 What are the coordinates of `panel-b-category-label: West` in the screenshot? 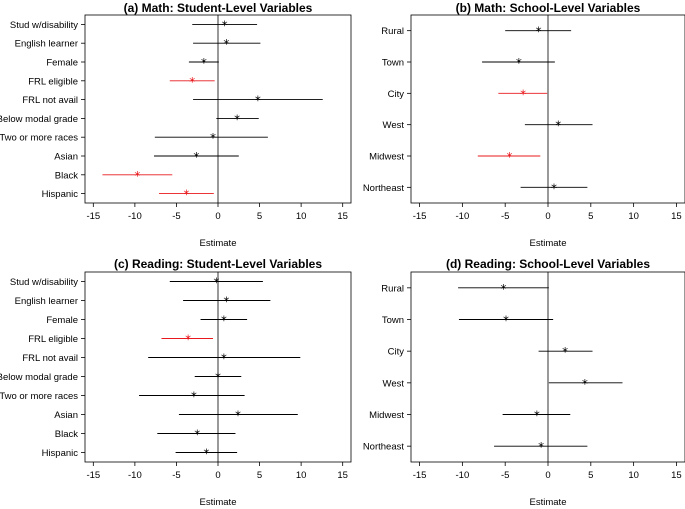 It's located at (394, 125).